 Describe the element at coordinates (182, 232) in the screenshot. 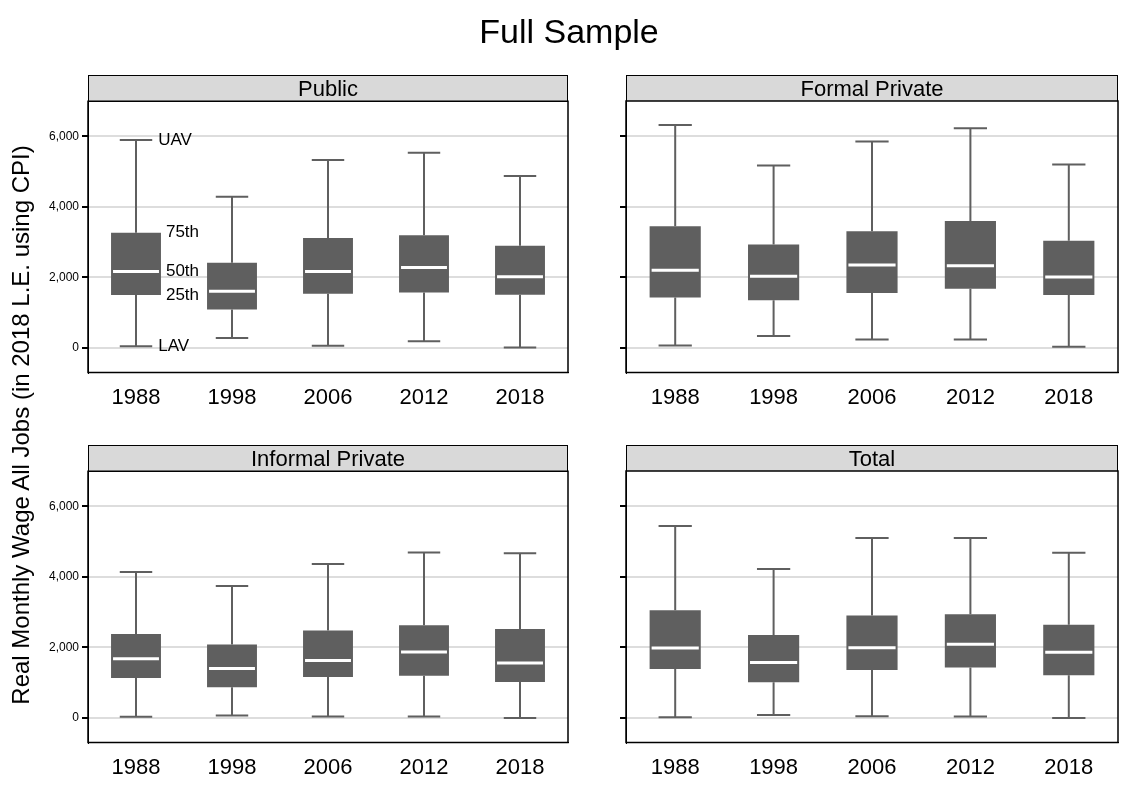

I see `annotation: 75th` at that location.